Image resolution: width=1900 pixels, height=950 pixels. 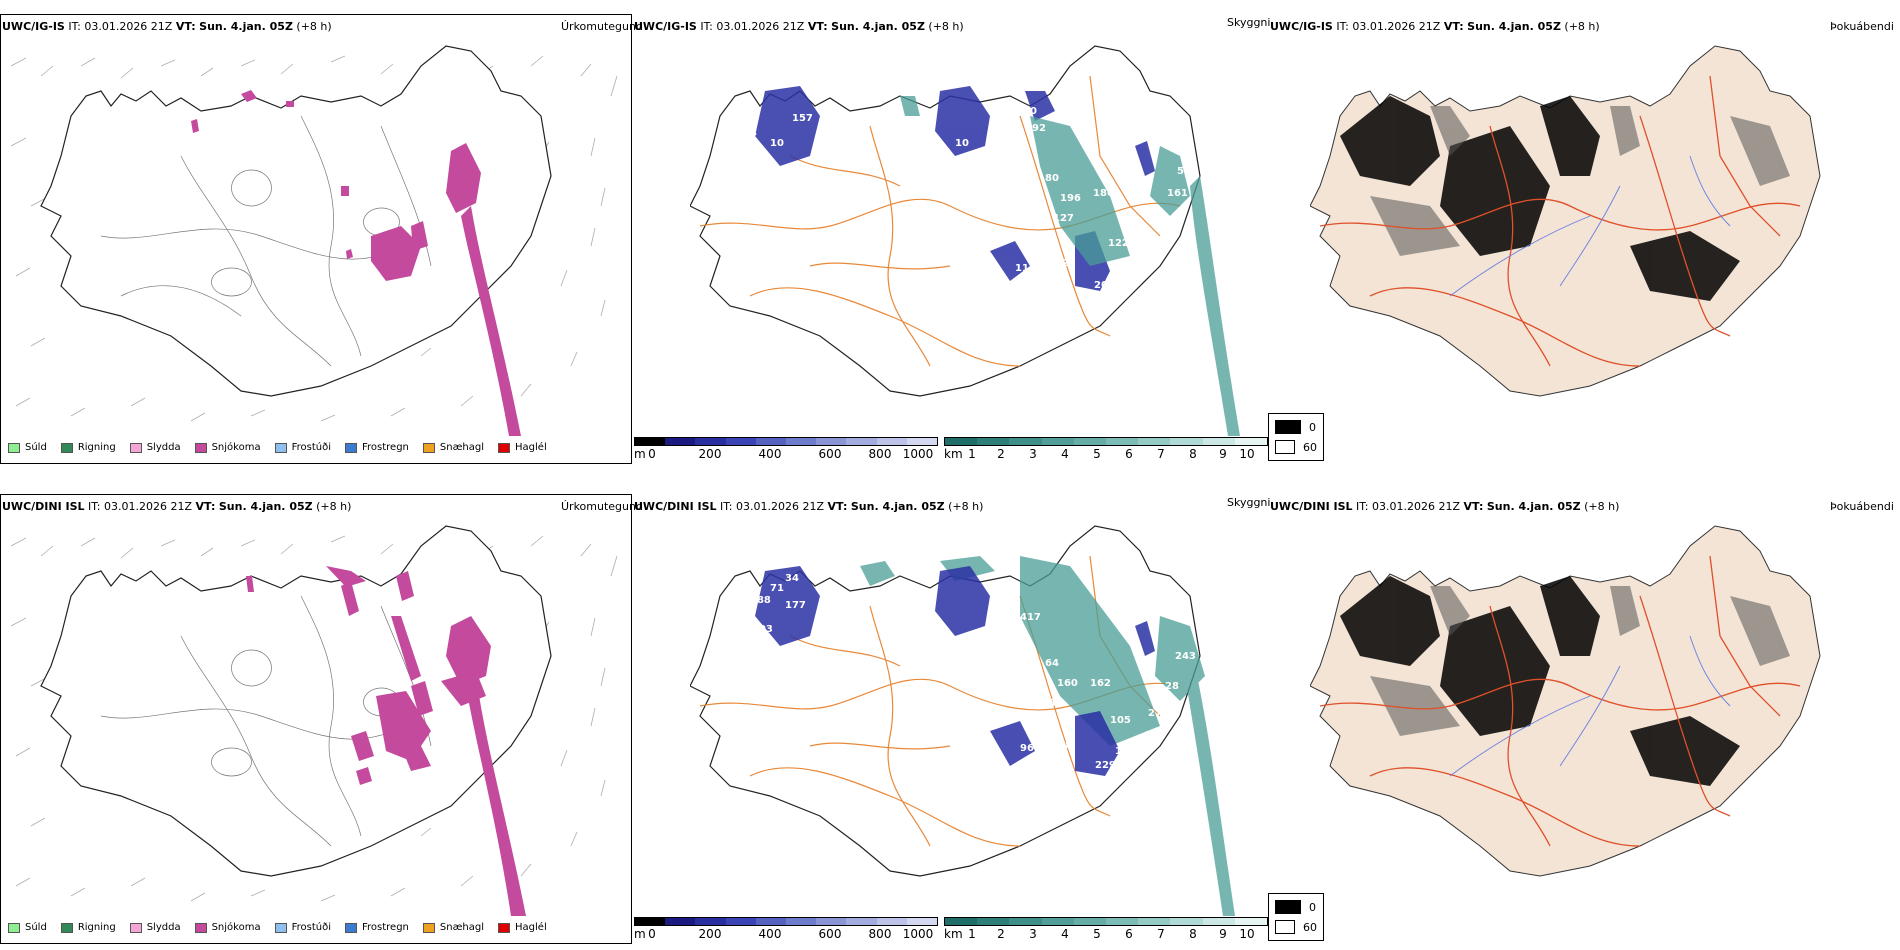 I want to click on map-value-label: 96, so click(x=1027, y=748).